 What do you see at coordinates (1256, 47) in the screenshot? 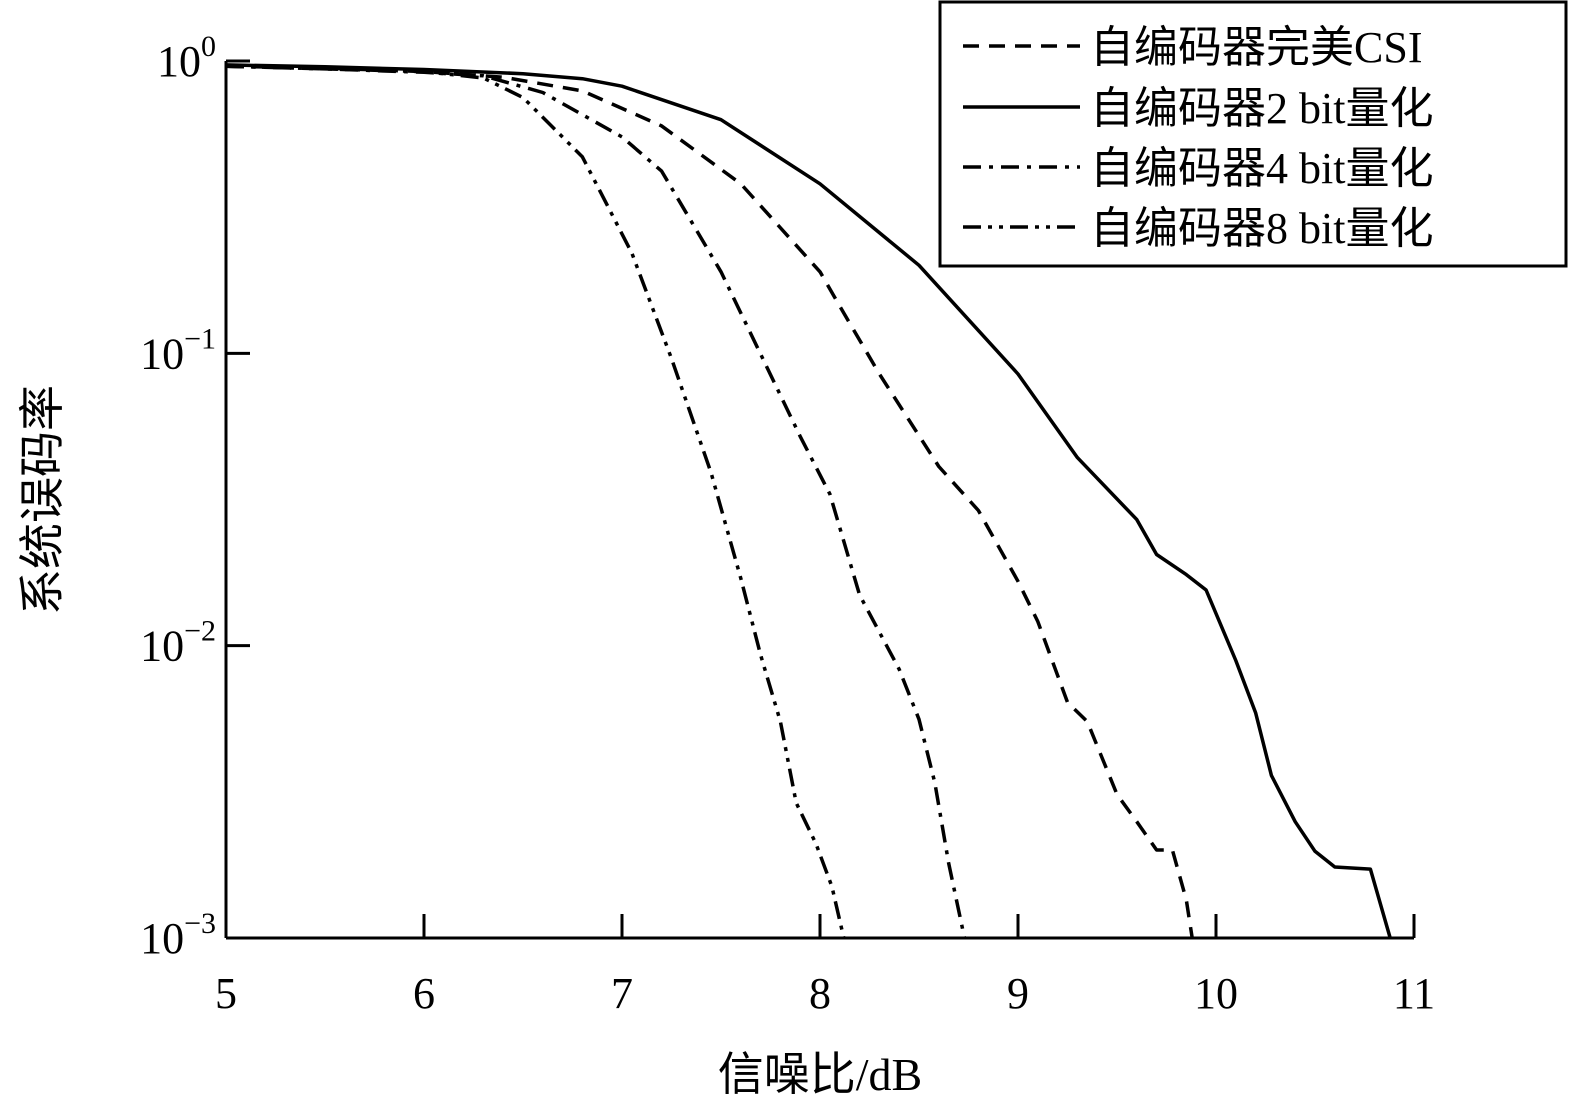
I see `legend-label-1: 自编码器完美CSI` at bounding box center [1256, 47].